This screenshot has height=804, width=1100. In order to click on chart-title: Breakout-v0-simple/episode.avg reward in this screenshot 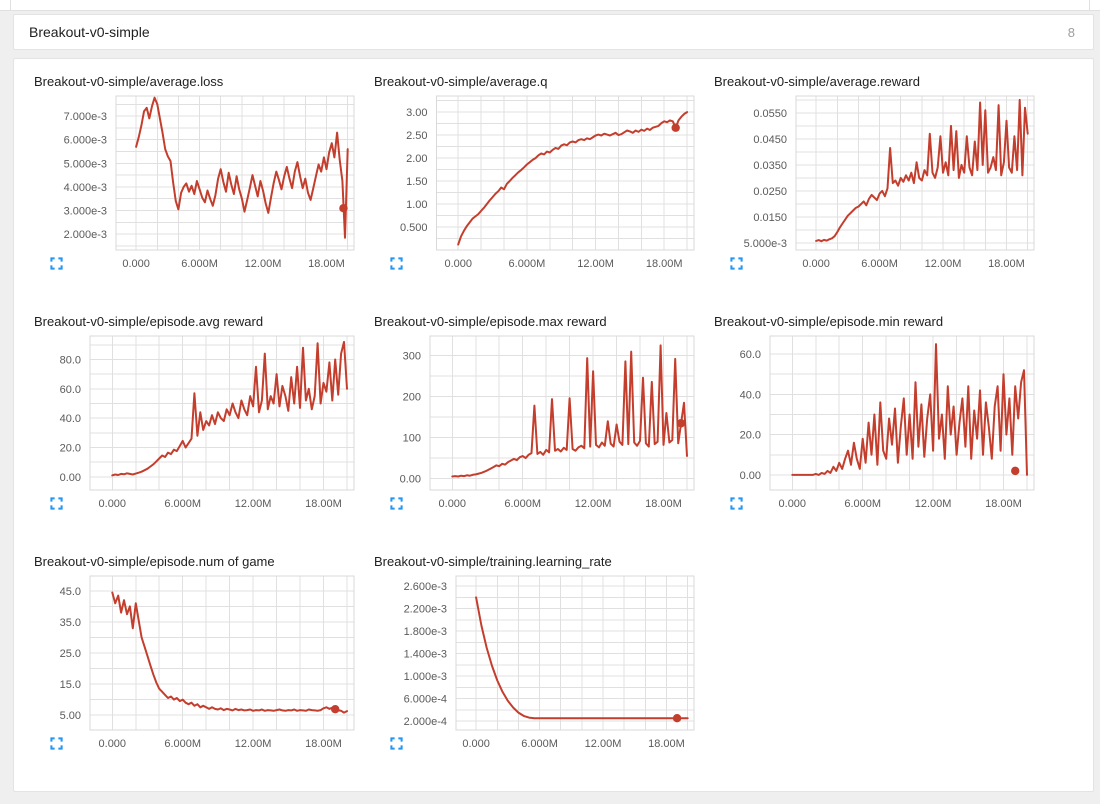, I will do `click(149, 321)`.